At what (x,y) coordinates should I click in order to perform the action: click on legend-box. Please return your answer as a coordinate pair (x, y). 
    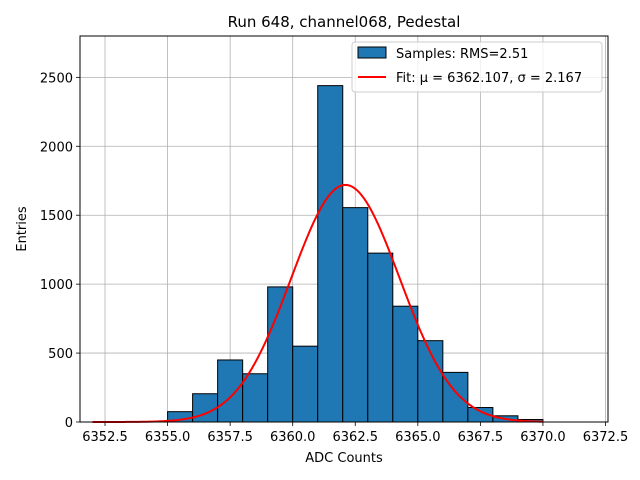
    Looking at the image, I should click on (477, 67).